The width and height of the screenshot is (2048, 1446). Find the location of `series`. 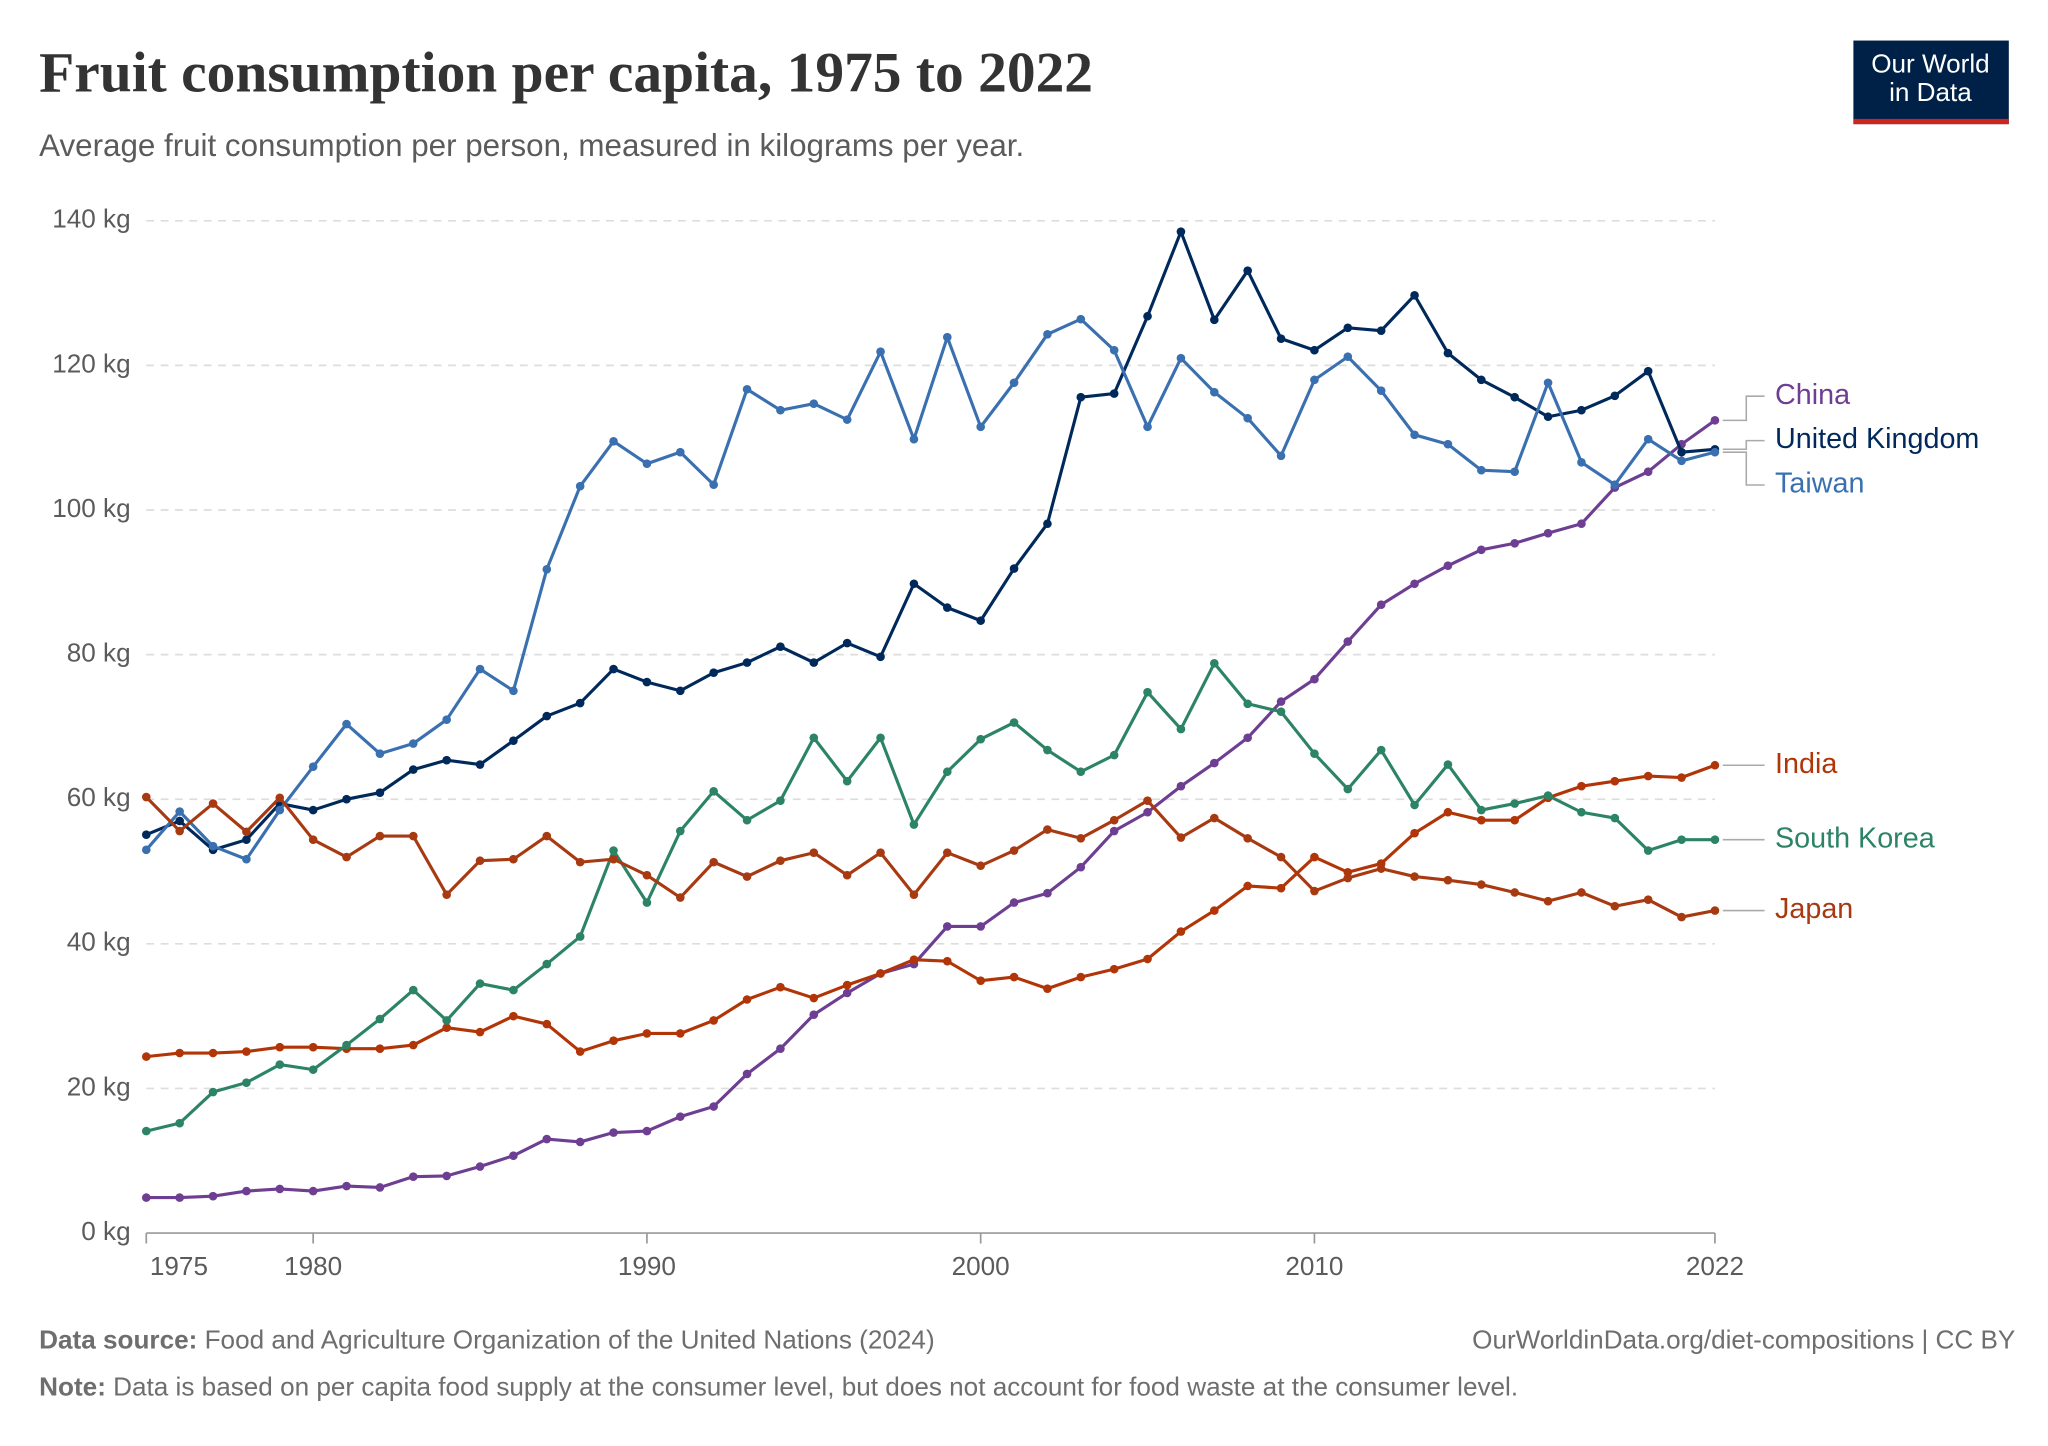

series is located at coordinates (930, 857).